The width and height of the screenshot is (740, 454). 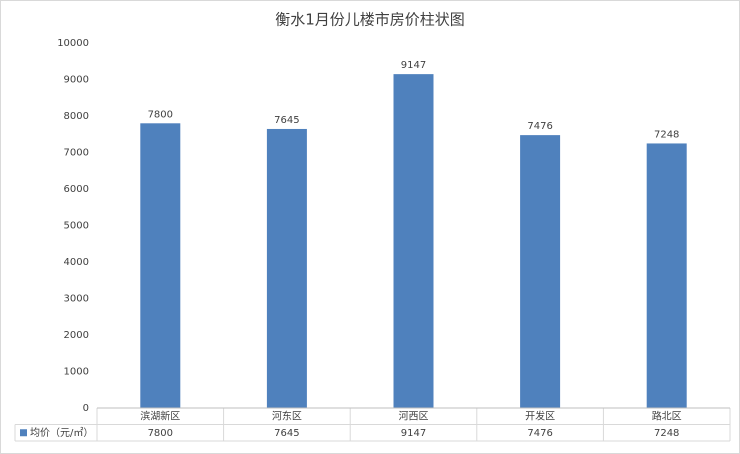 What do you see at coordinates (76, 153) in the screenshot?
I see `y-tick-label: 7000` at bounding box center [76, 153].